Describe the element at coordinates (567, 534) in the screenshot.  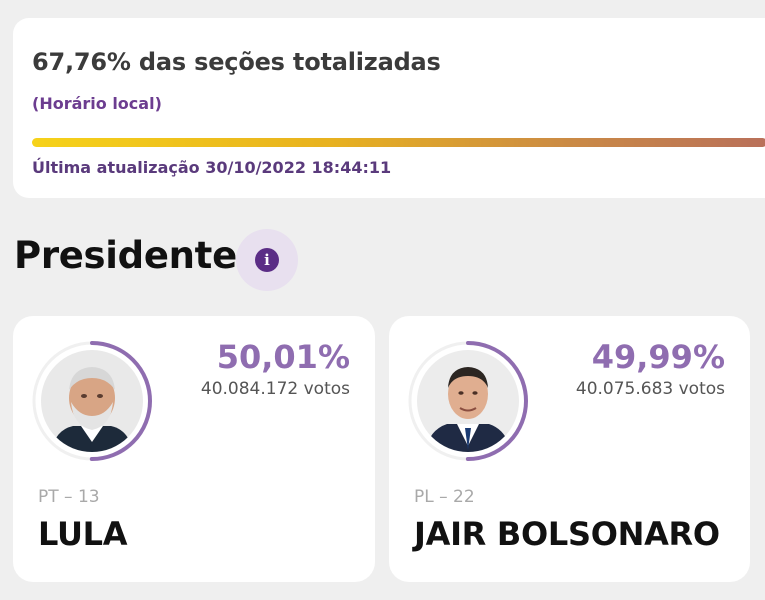
I see `candidate-name: JAIR BOLSONARO` at that location.